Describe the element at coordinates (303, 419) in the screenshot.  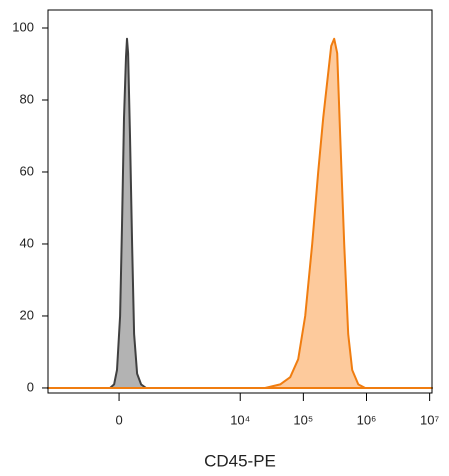
I see `x-tick-label: 10⁵` at that location.